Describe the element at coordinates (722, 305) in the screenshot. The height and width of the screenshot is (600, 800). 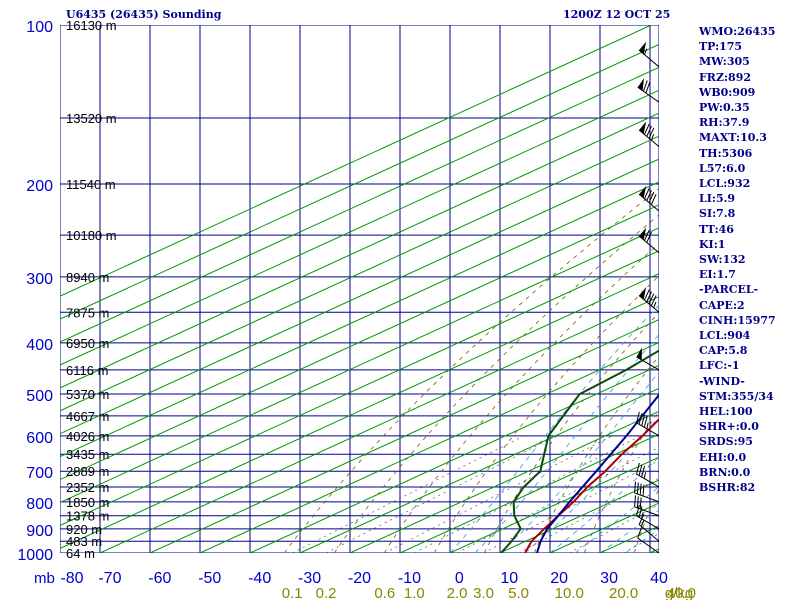
I see `index-item: CAPE:2` at that location.